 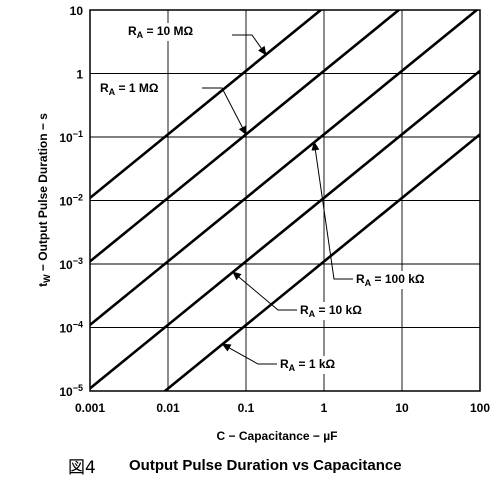 I want to click on y-tick-label: 10⁻², so click(x=71, y=201).